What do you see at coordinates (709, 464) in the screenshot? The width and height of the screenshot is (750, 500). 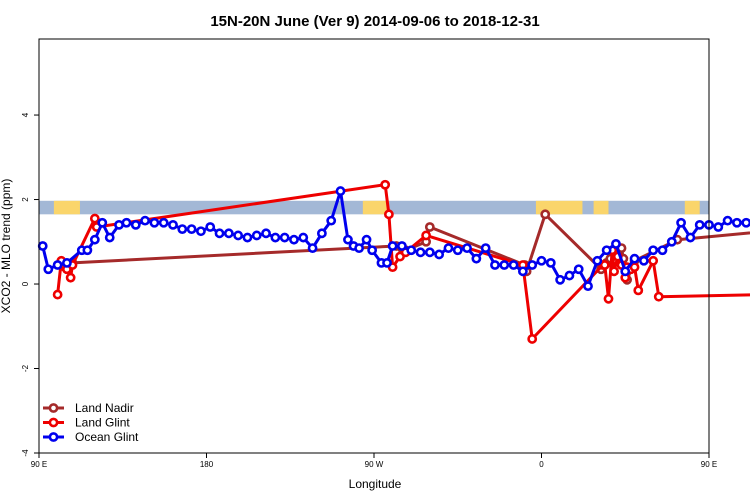 I see `x-tick-label: 90 E` at bounding box center [709, 464].